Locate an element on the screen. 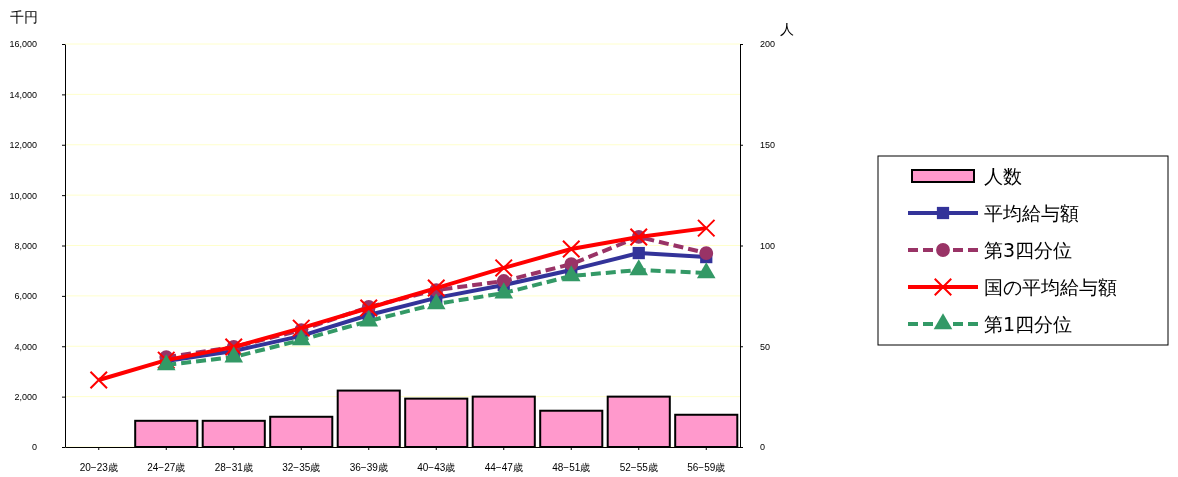  x-tick-label: 28−31歳 is located at coordinates (233, 467).